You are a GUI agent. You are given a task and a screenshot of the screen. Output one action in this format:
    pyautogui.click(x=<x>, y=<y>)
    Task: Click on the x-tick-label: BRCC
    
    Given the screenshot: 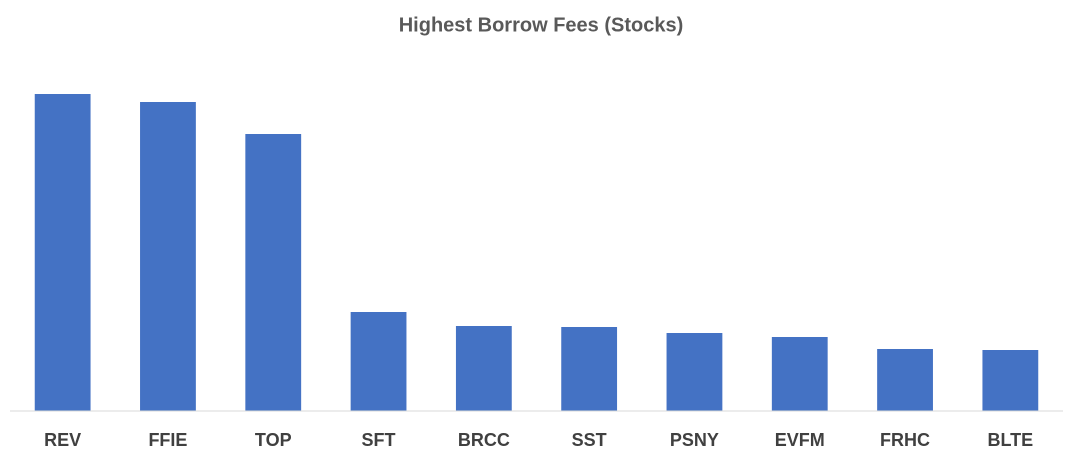 What is the action you would take?
    pyautogui.click(x=484, y=440)
    